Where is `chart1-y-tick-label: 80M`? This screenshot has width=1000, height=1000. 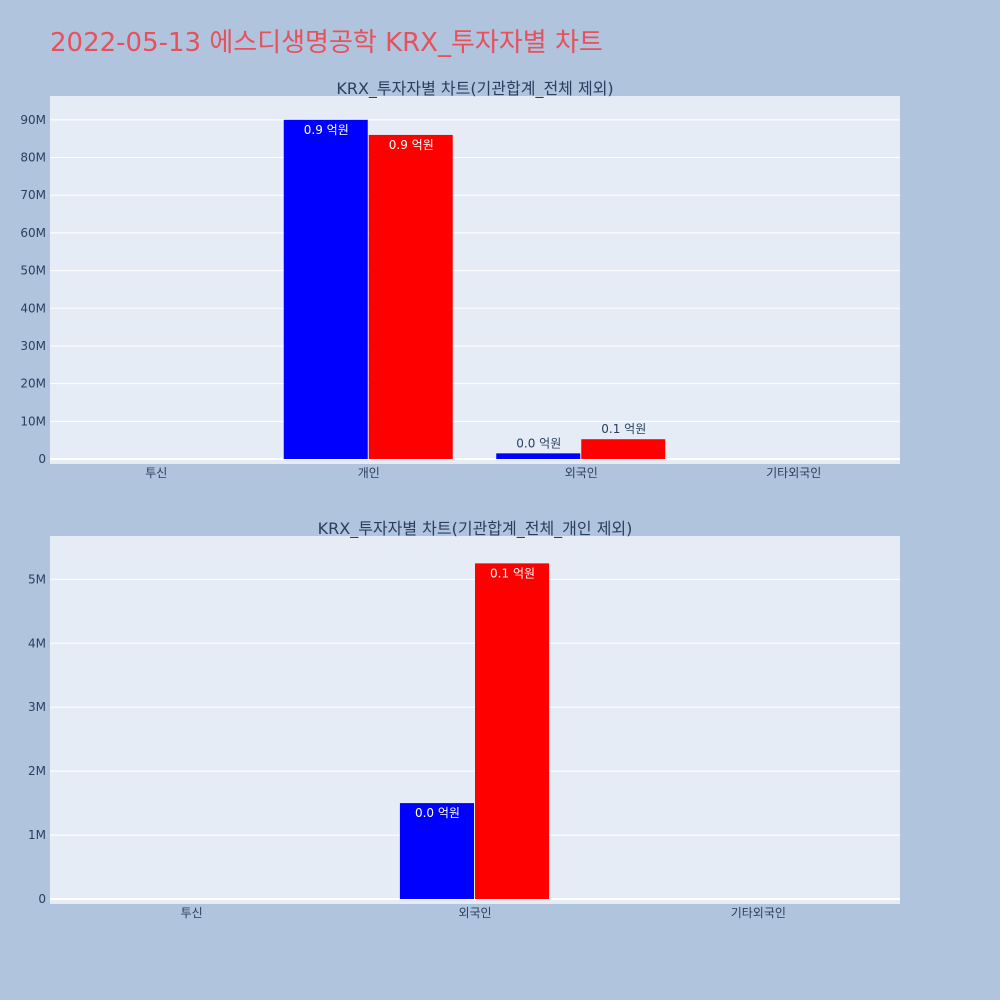 chart1-y-tick-label: 80M is located at coordinates (33, 158).